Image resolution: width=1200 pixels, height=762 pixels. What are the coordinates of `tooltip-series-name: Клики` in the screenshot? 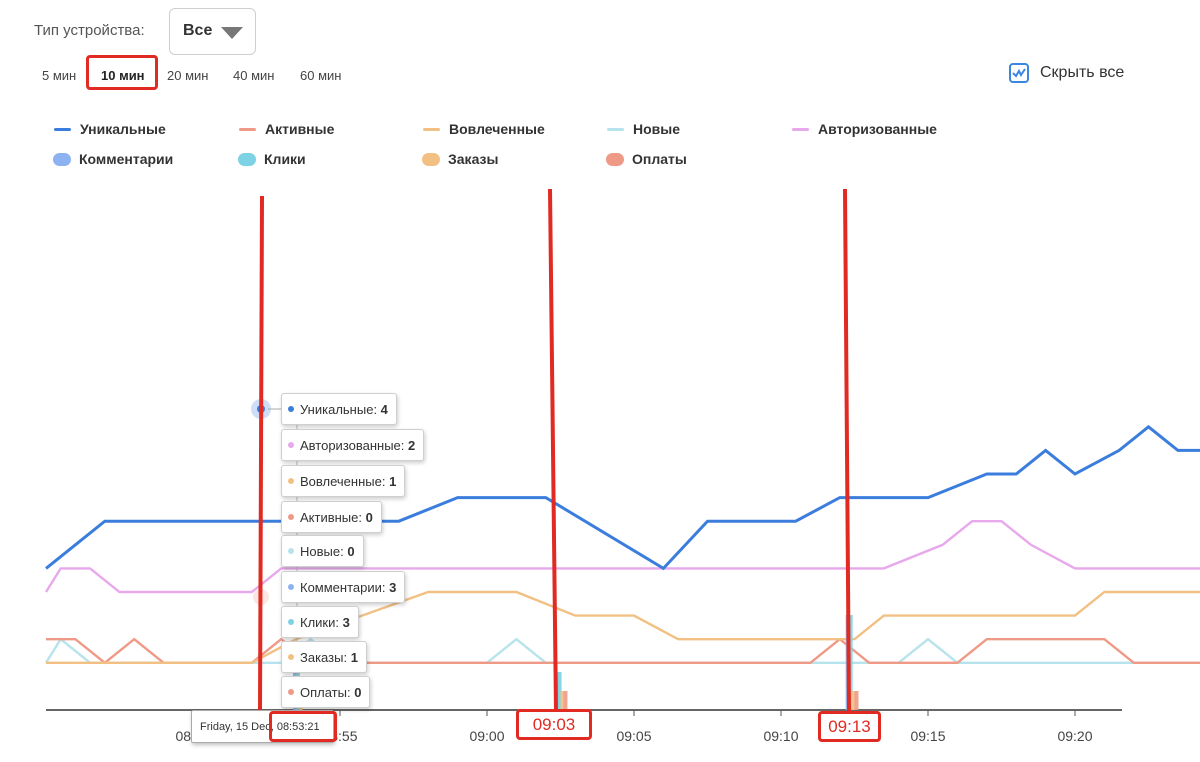 It's located at (318, 622).